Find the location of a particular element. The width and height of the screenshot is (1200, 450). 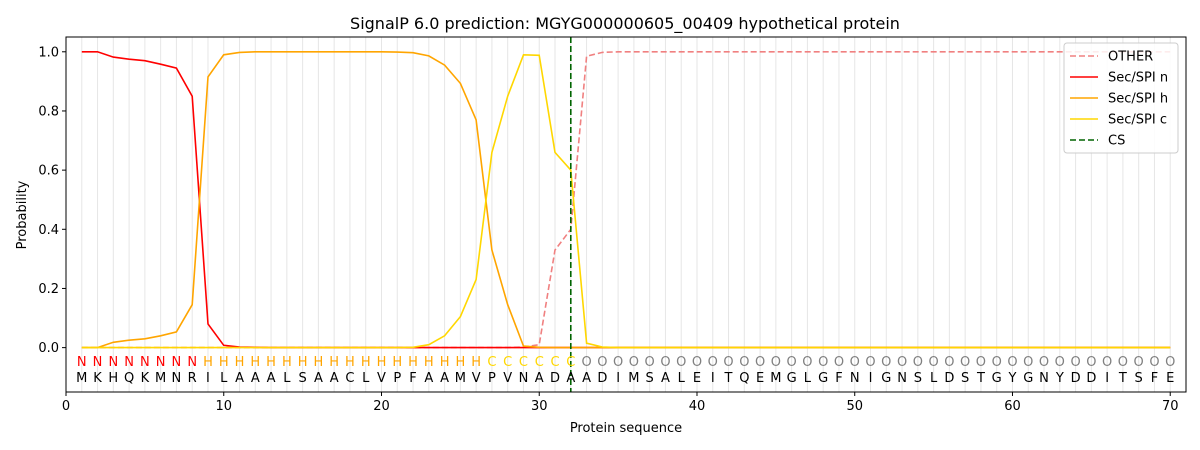

residue-label: H is located at coordinates (113, 378).